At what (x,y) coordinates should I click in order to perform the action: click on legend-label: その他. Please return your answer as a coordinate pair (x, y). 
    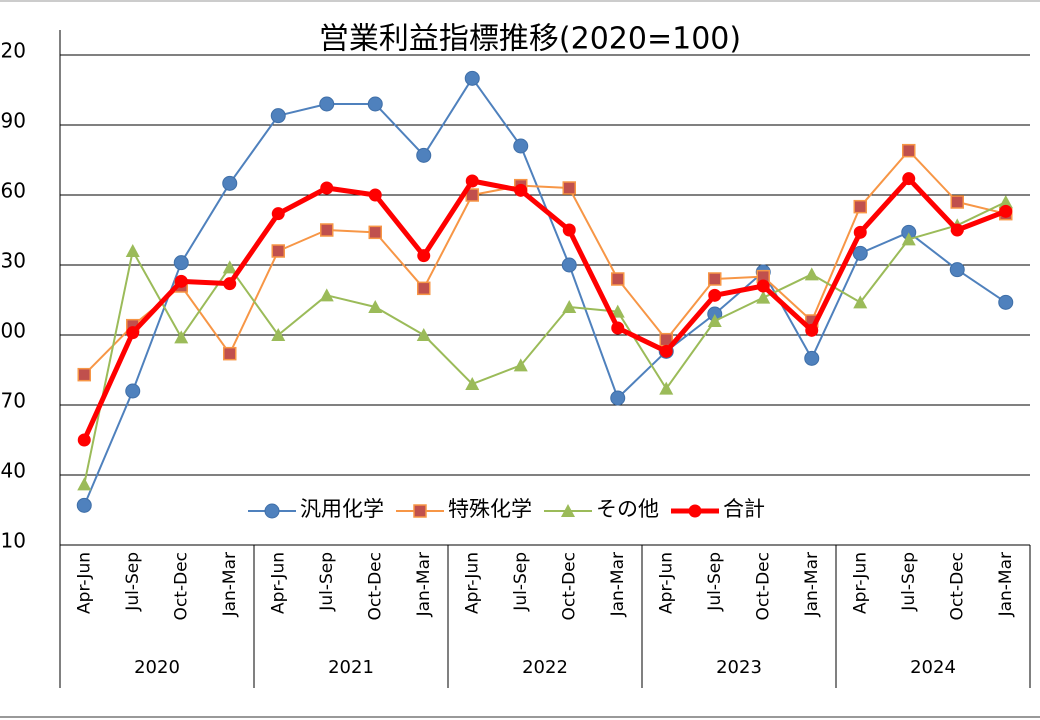
    Looking at the image, I should click on (627, 509).